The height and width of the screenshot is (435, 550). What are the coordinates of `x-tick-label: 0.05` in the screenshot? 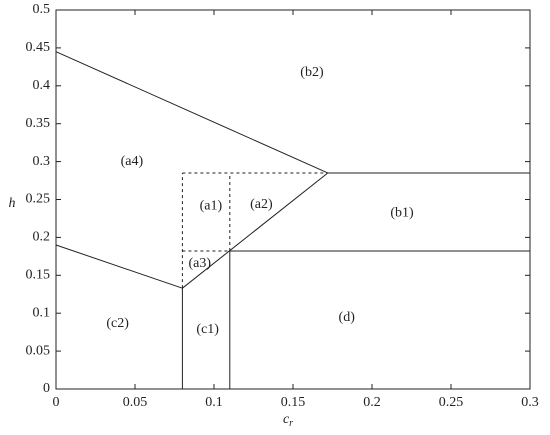 It's located at (135, 402).